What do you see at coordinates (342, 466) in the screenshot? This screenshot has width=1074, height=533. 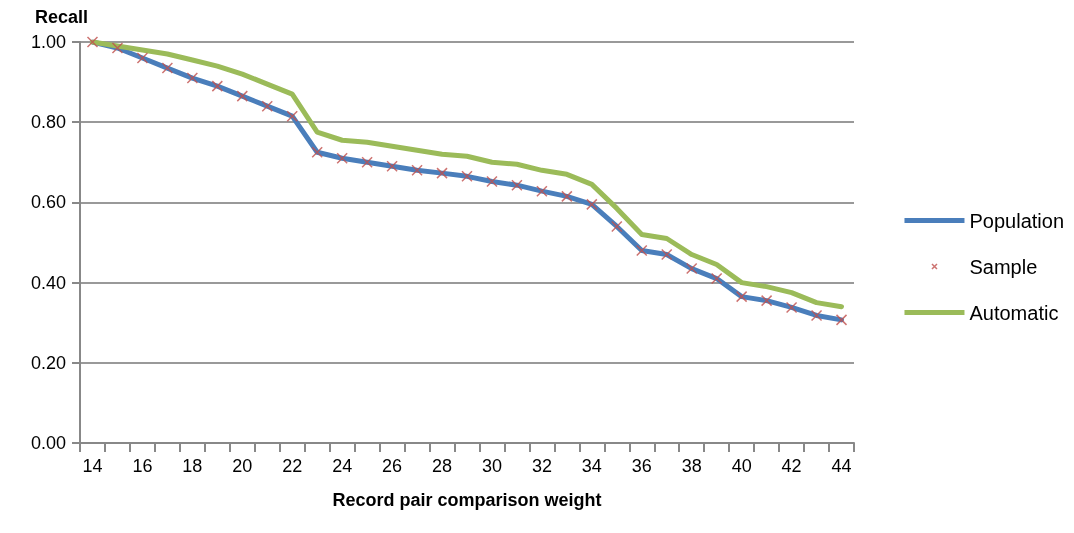 I see `x-tick-label: 24` at bounding box center [342, 466].